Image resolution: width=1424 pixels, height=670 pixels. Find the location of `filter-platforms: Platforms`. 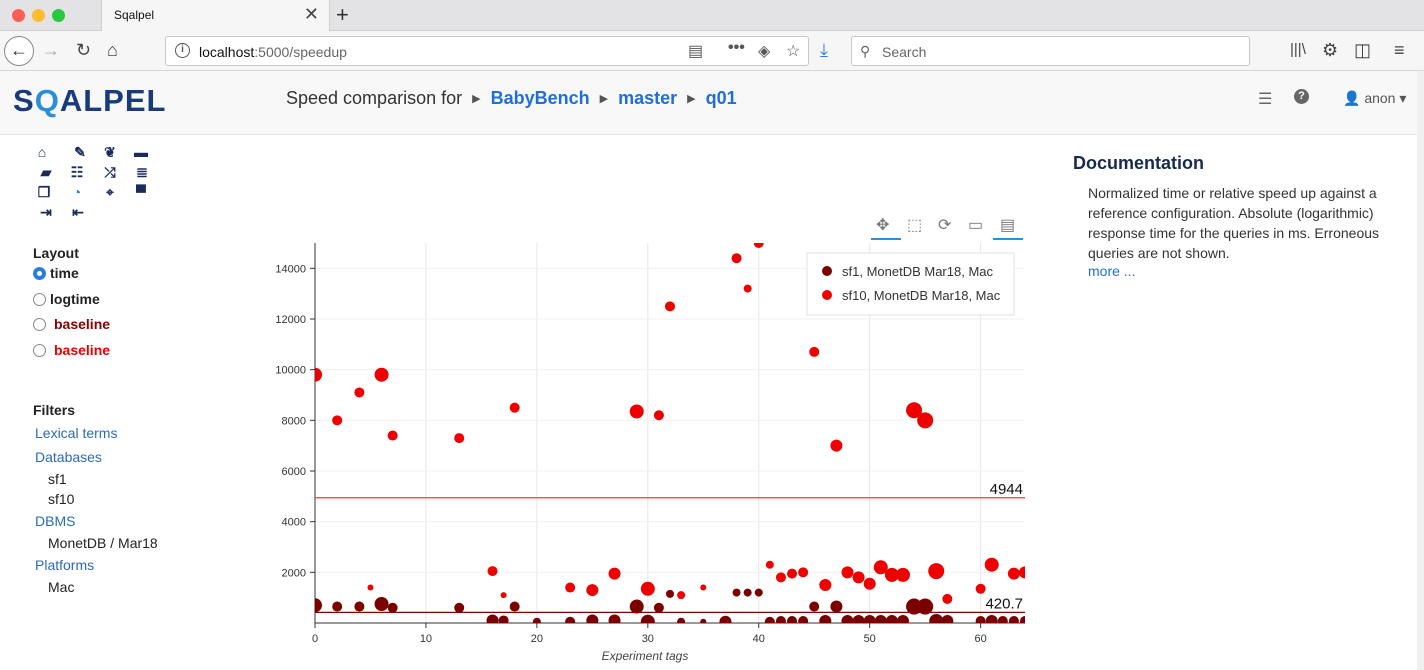

filter-platforms: Platforms is located at coordinates (65, 565).